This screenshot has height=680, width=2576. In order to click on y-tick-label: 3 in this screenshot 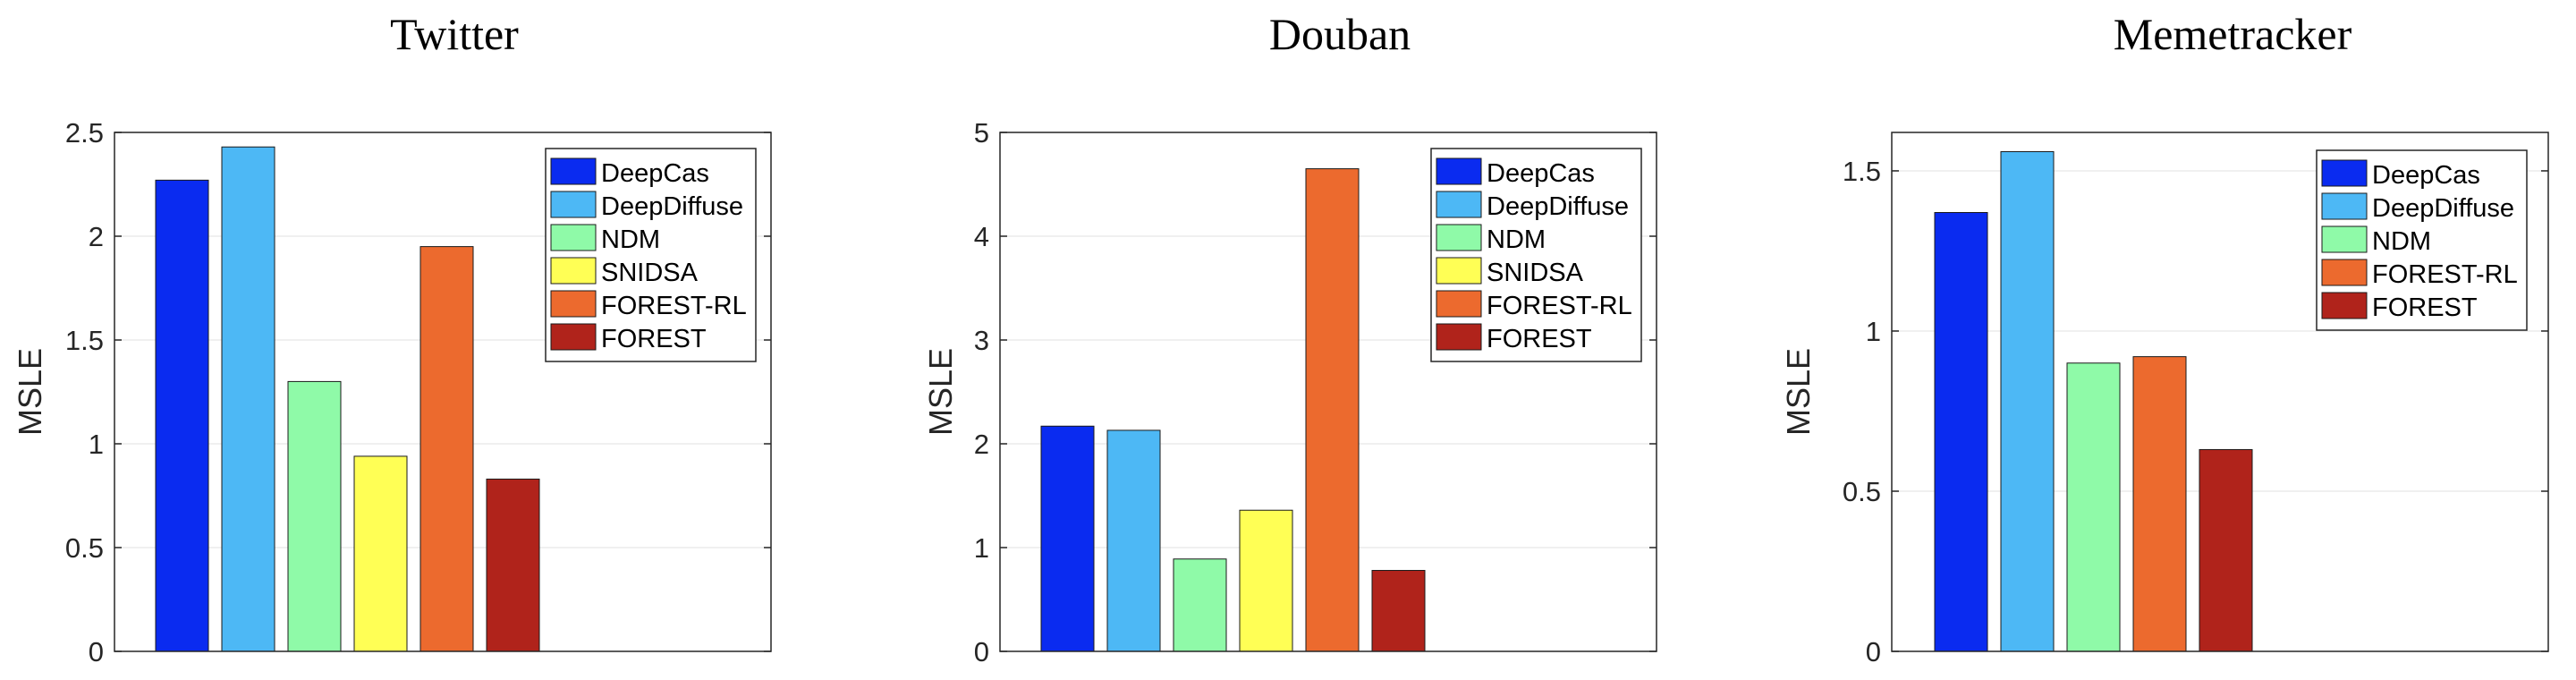, I will do `click(981, 340)`.